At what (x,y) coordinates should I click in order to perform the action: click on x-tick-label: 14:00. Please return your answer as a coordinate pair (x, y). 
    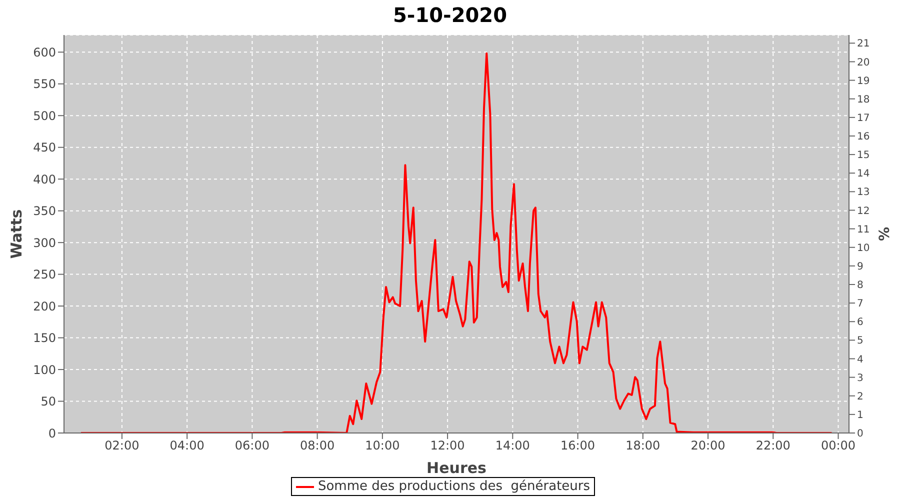
    Looking at the image, I should click on (512, 445).